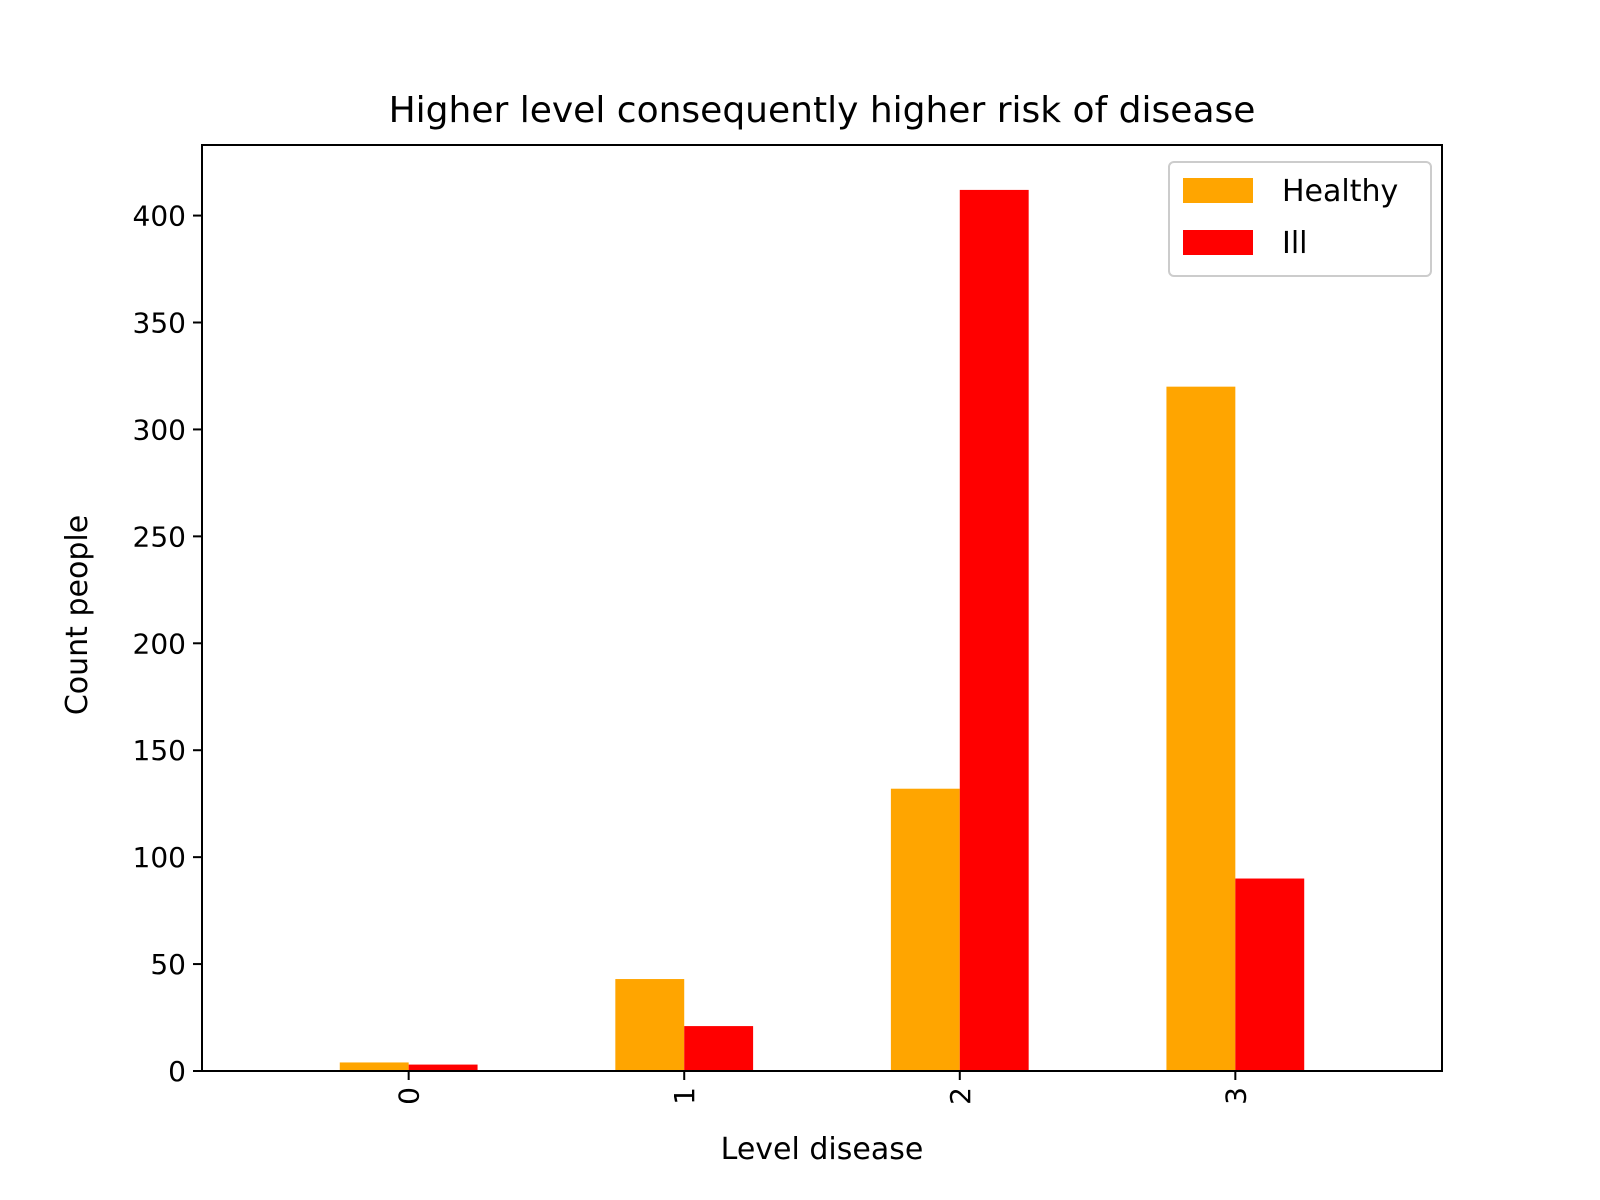  What do you see at coordinates (159, 323) in the screenshot?
I see `y-tick-label: 350` at bounding box center [159, 323].